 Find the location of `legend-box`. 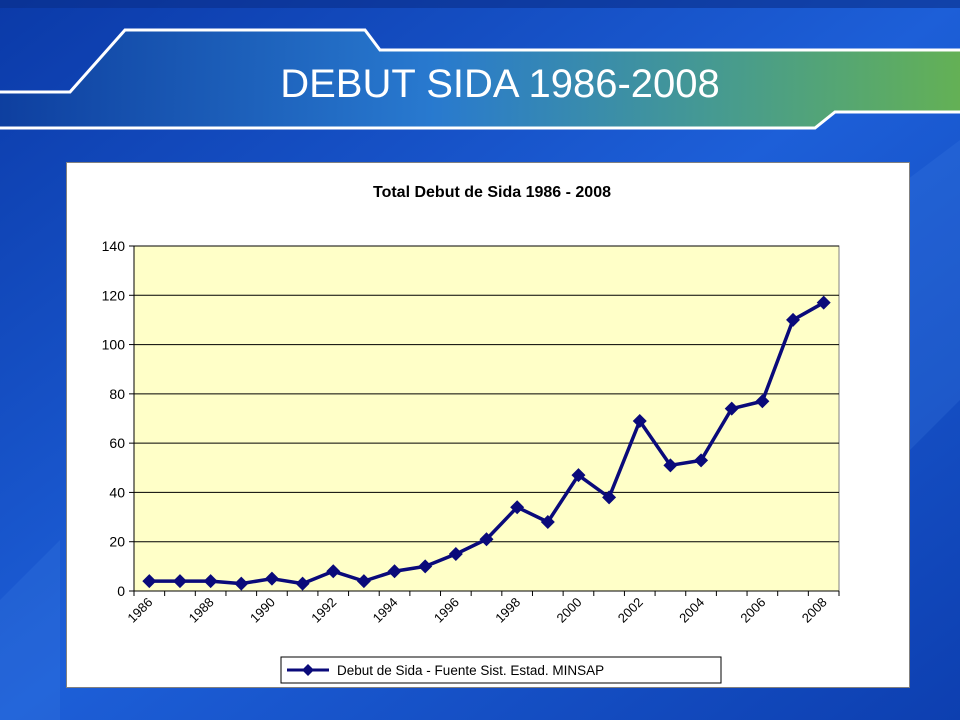

legend-box is located at coordinates (501, 670).